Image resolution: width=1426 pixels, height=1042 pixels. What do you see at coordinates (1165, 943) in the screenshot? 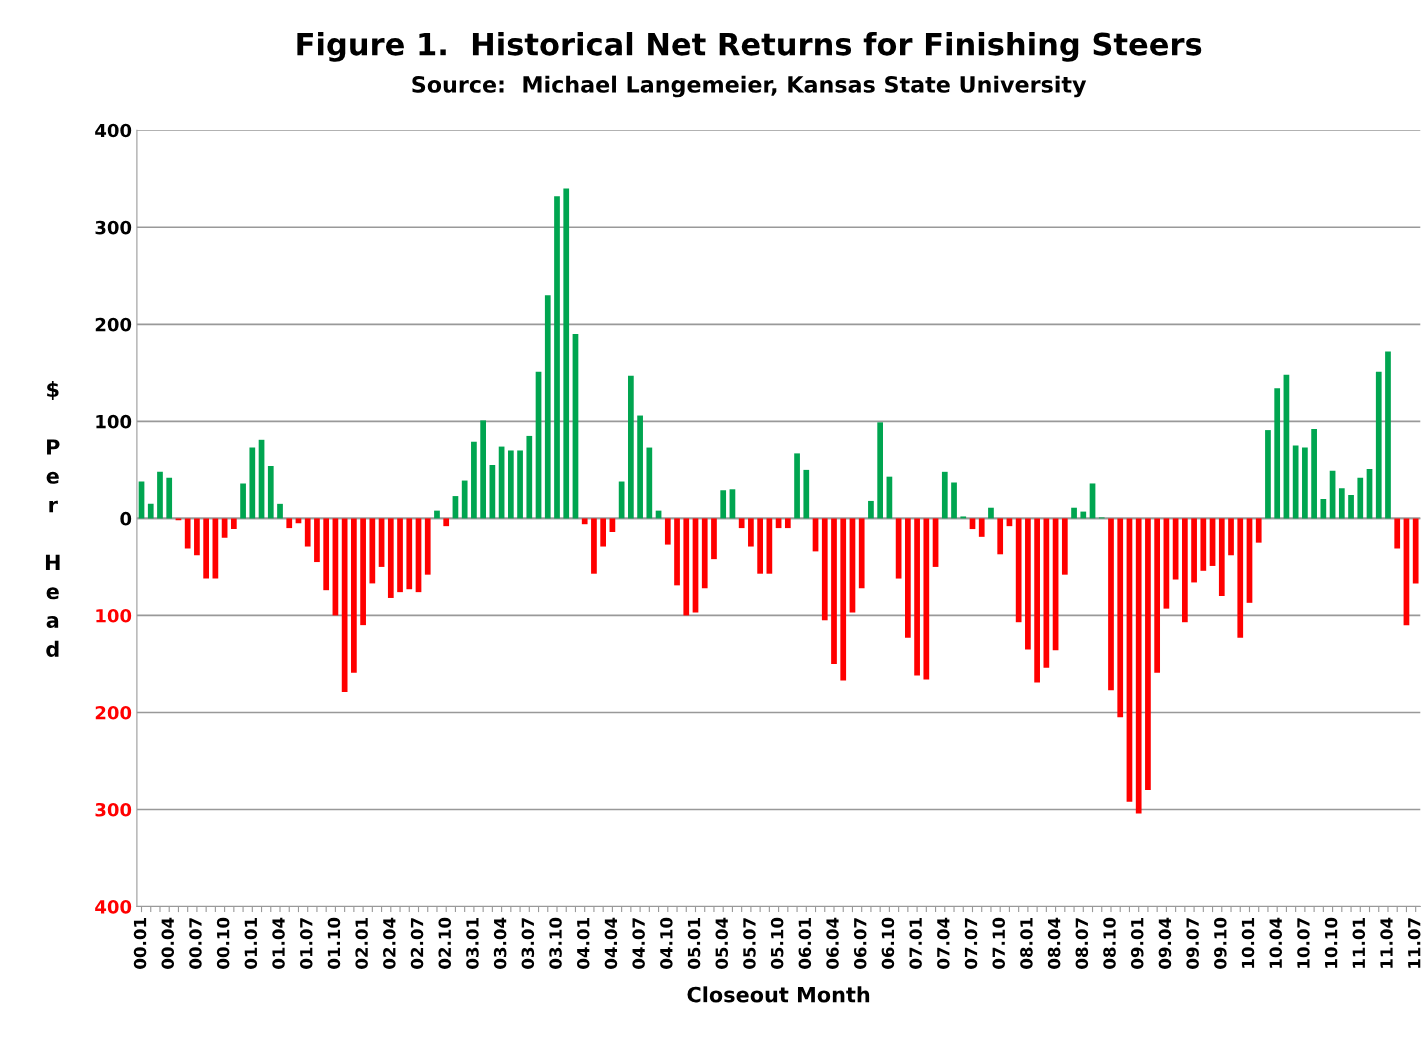
I see `x-tick-label: 09.04` at bounding box center [1165, 943].